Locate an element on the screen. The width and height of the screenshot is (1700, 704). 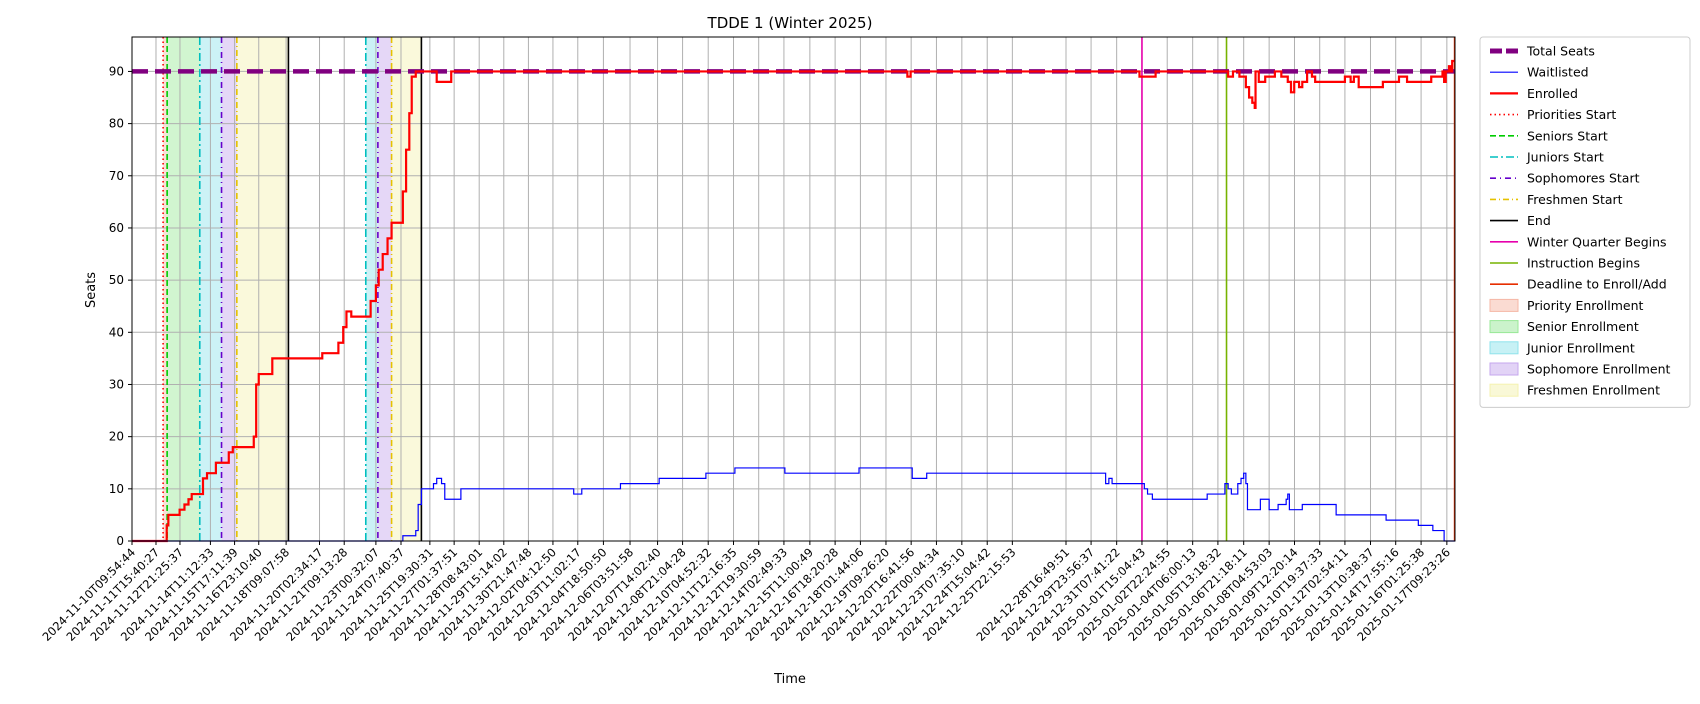
y-tick-label: 0 is located at coordinates (120, 541).